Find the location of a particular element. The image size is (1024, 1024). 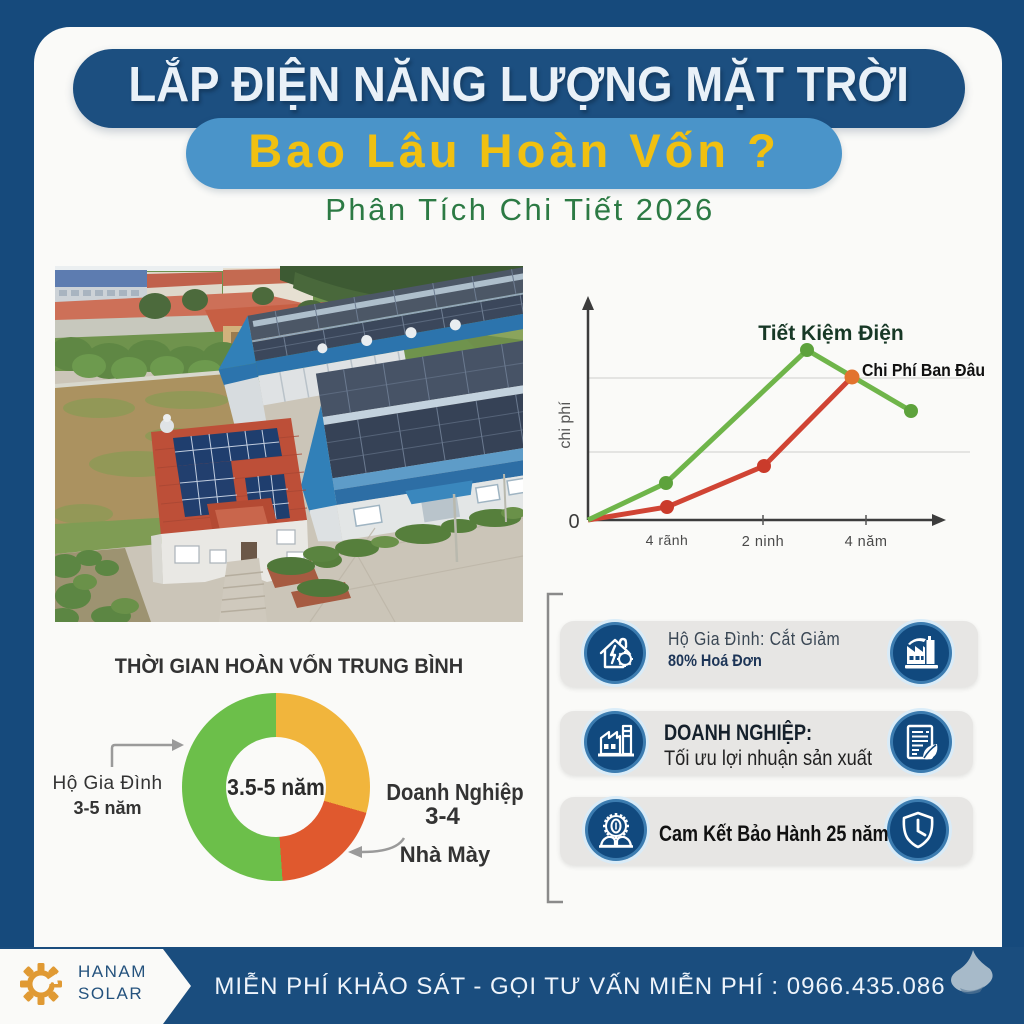

svg-text: 4 rãnh is located at coordinates (667, 540).